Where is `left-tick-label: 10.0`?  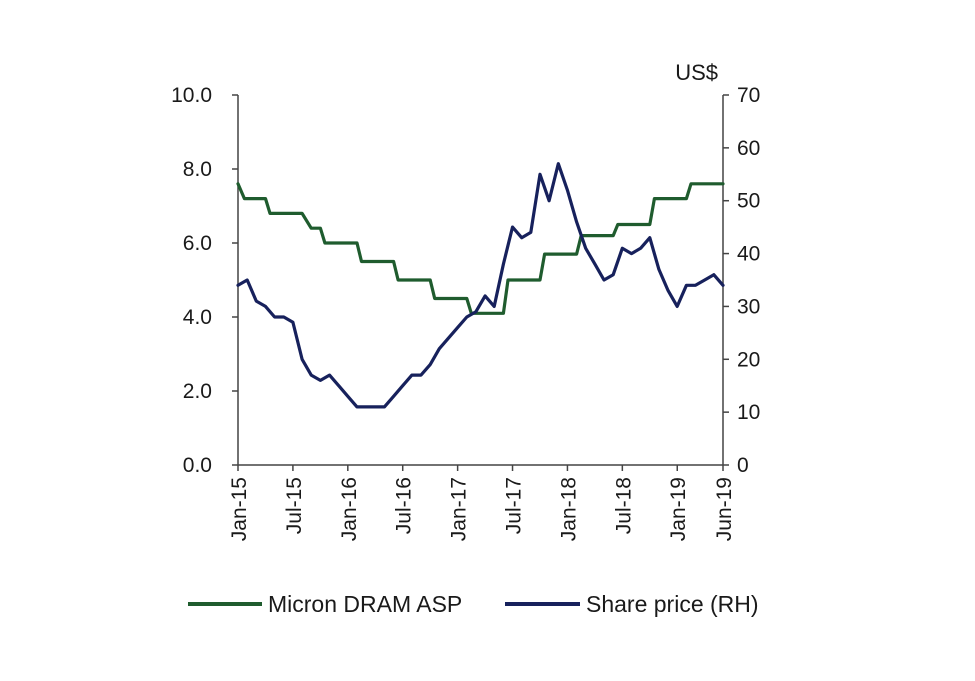
left-tick-label: 10.0 is located at coordinates (191, 95).